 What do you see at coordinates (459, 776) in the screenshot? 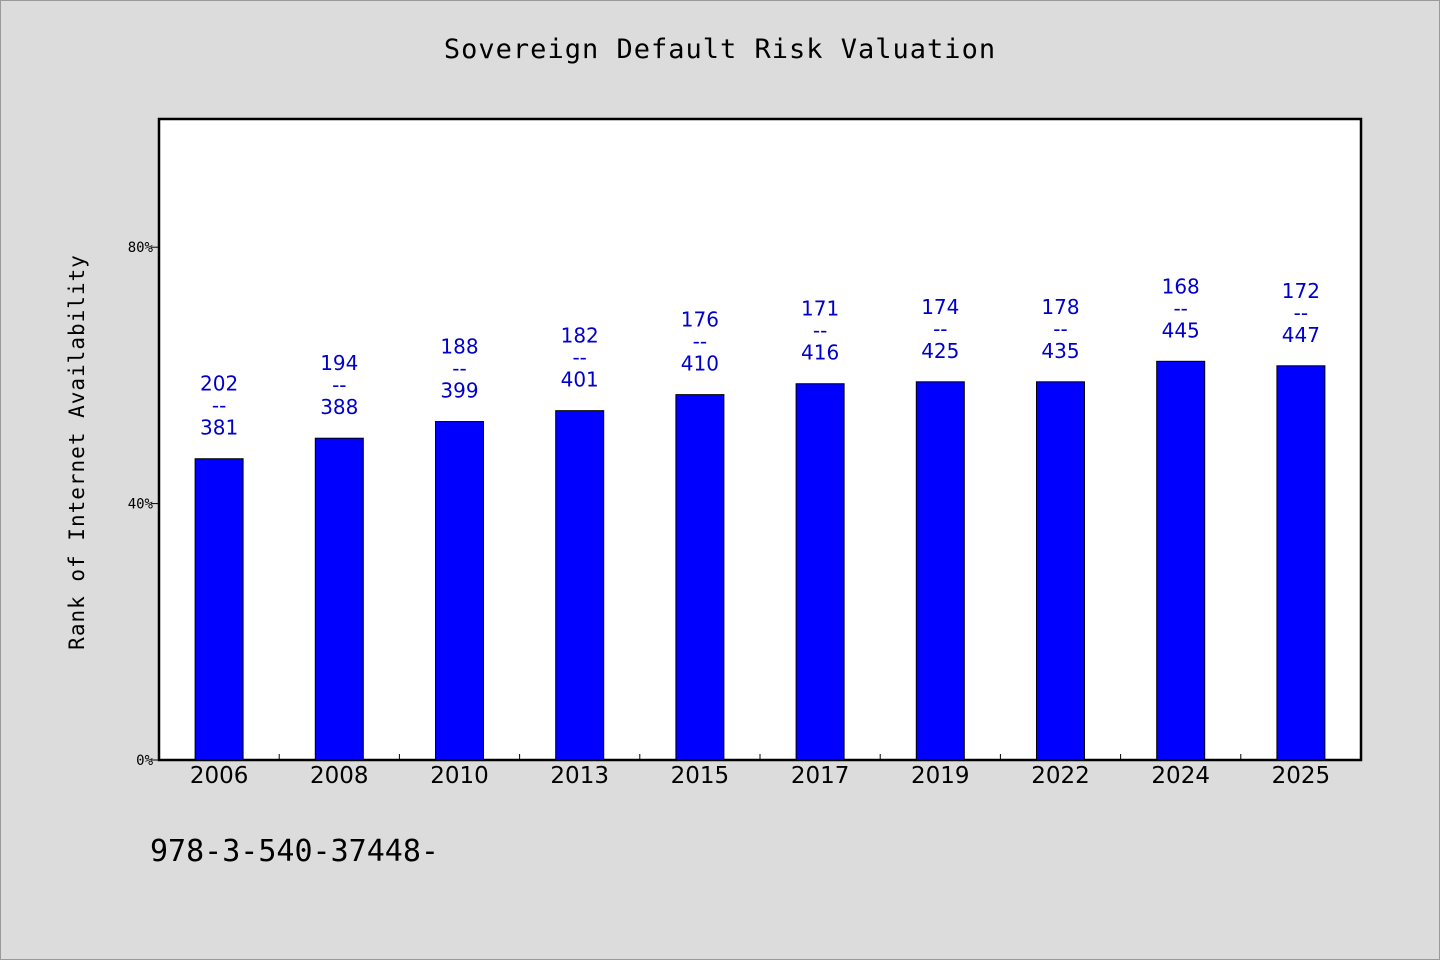
I see `x-tick-label: 2010` at bounding box center [459, 776].